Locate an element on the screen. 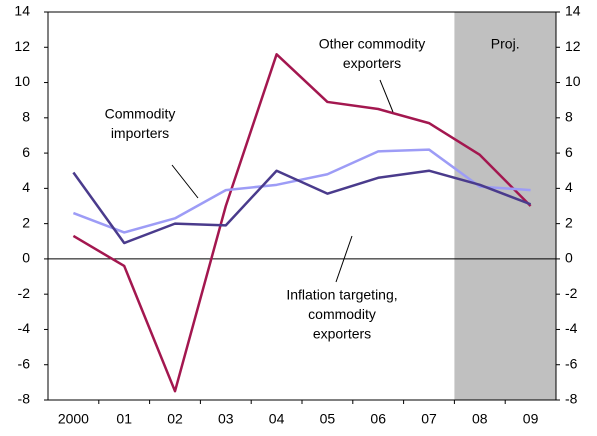 The width and height of the screenshot is (597, 436). series-label: Inflation targeting, is located at coordinates (341, 295).